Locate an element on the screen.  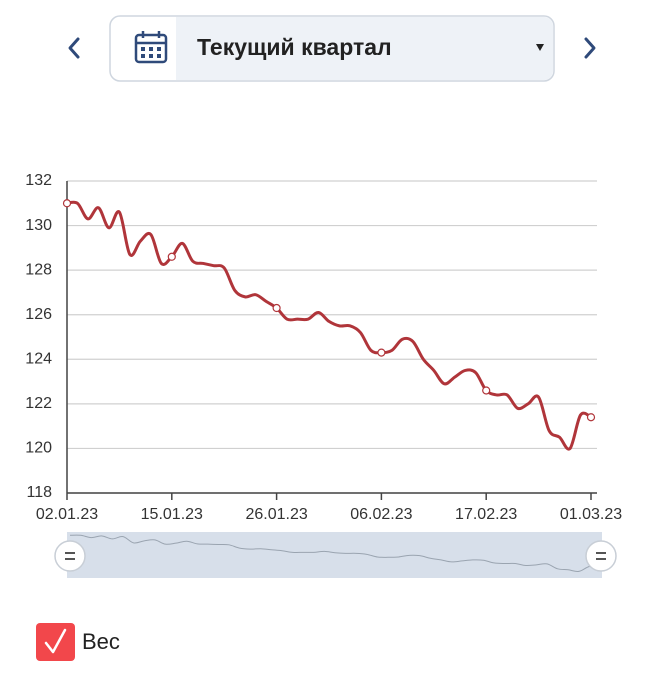
x-tick-label: 17.02.23 is located at coordinates (486, 514).